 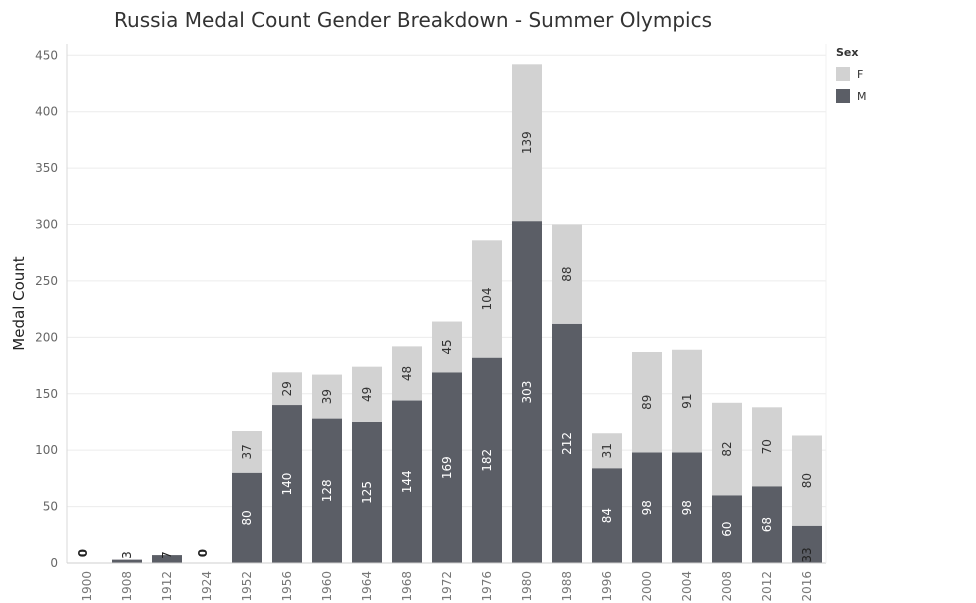 I want to click on x-tick-label: 2008, so click(x=727, y=586).